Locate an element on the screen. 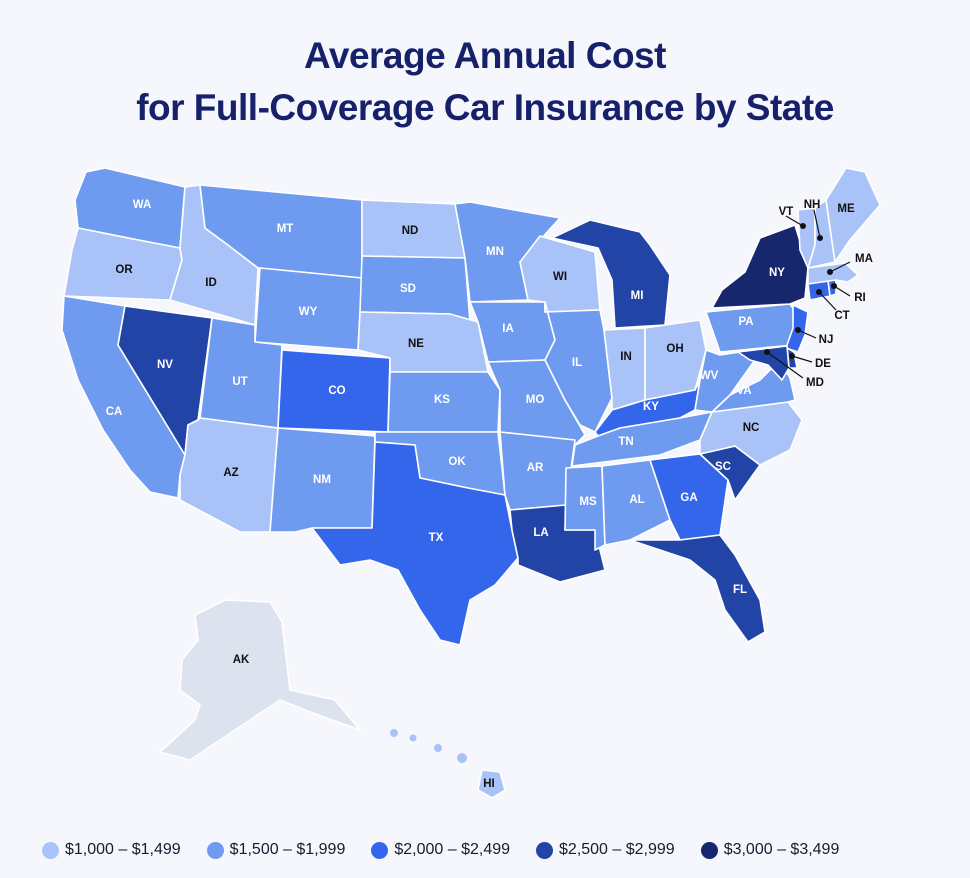  label-MI: MI is located at coordinates (637, 296).